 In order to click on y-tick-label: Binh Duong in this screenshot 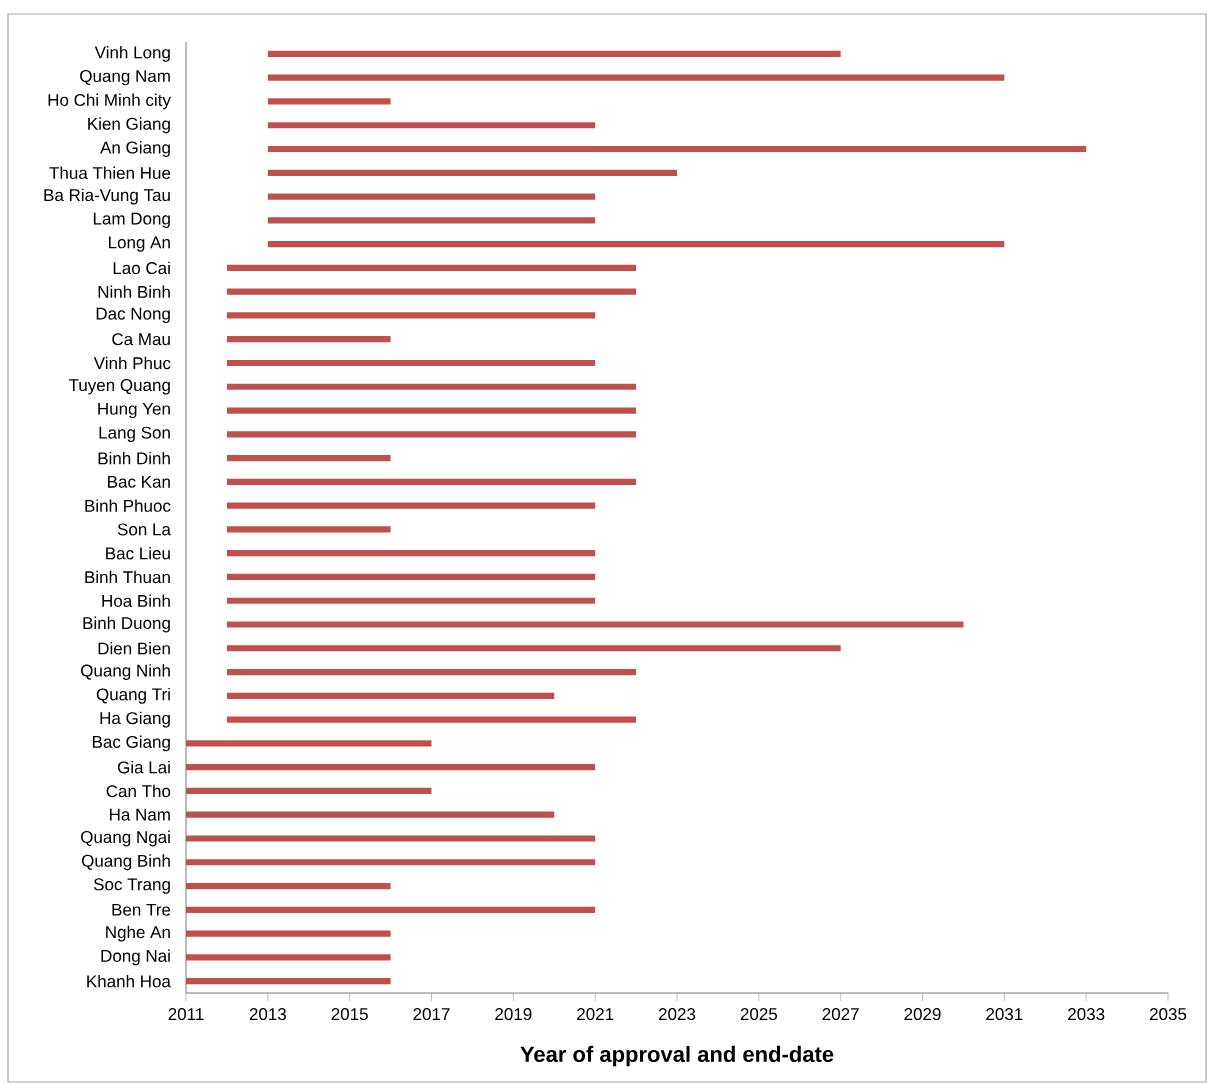, I will do `click(126, 624)`.